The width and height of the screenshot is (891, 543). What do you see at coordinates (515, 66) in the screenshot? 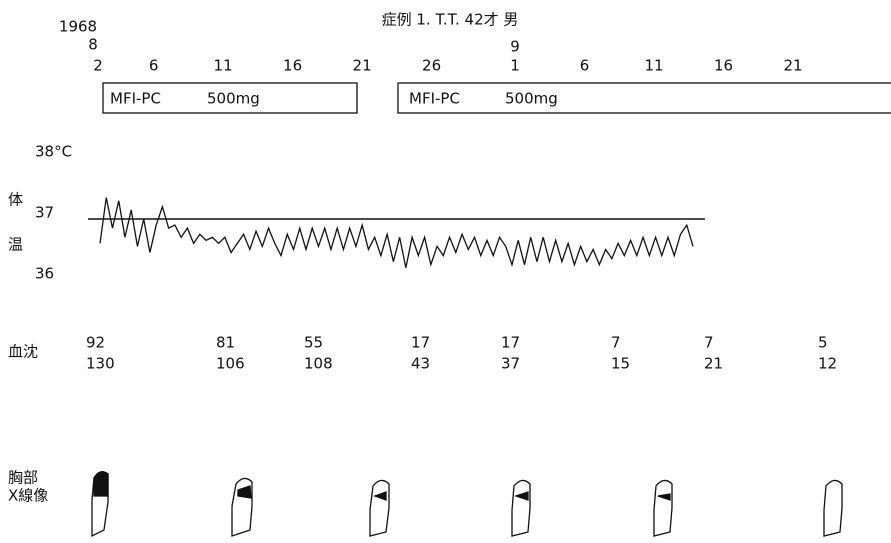
I see `day: 1` at bounding box center [515, 66].